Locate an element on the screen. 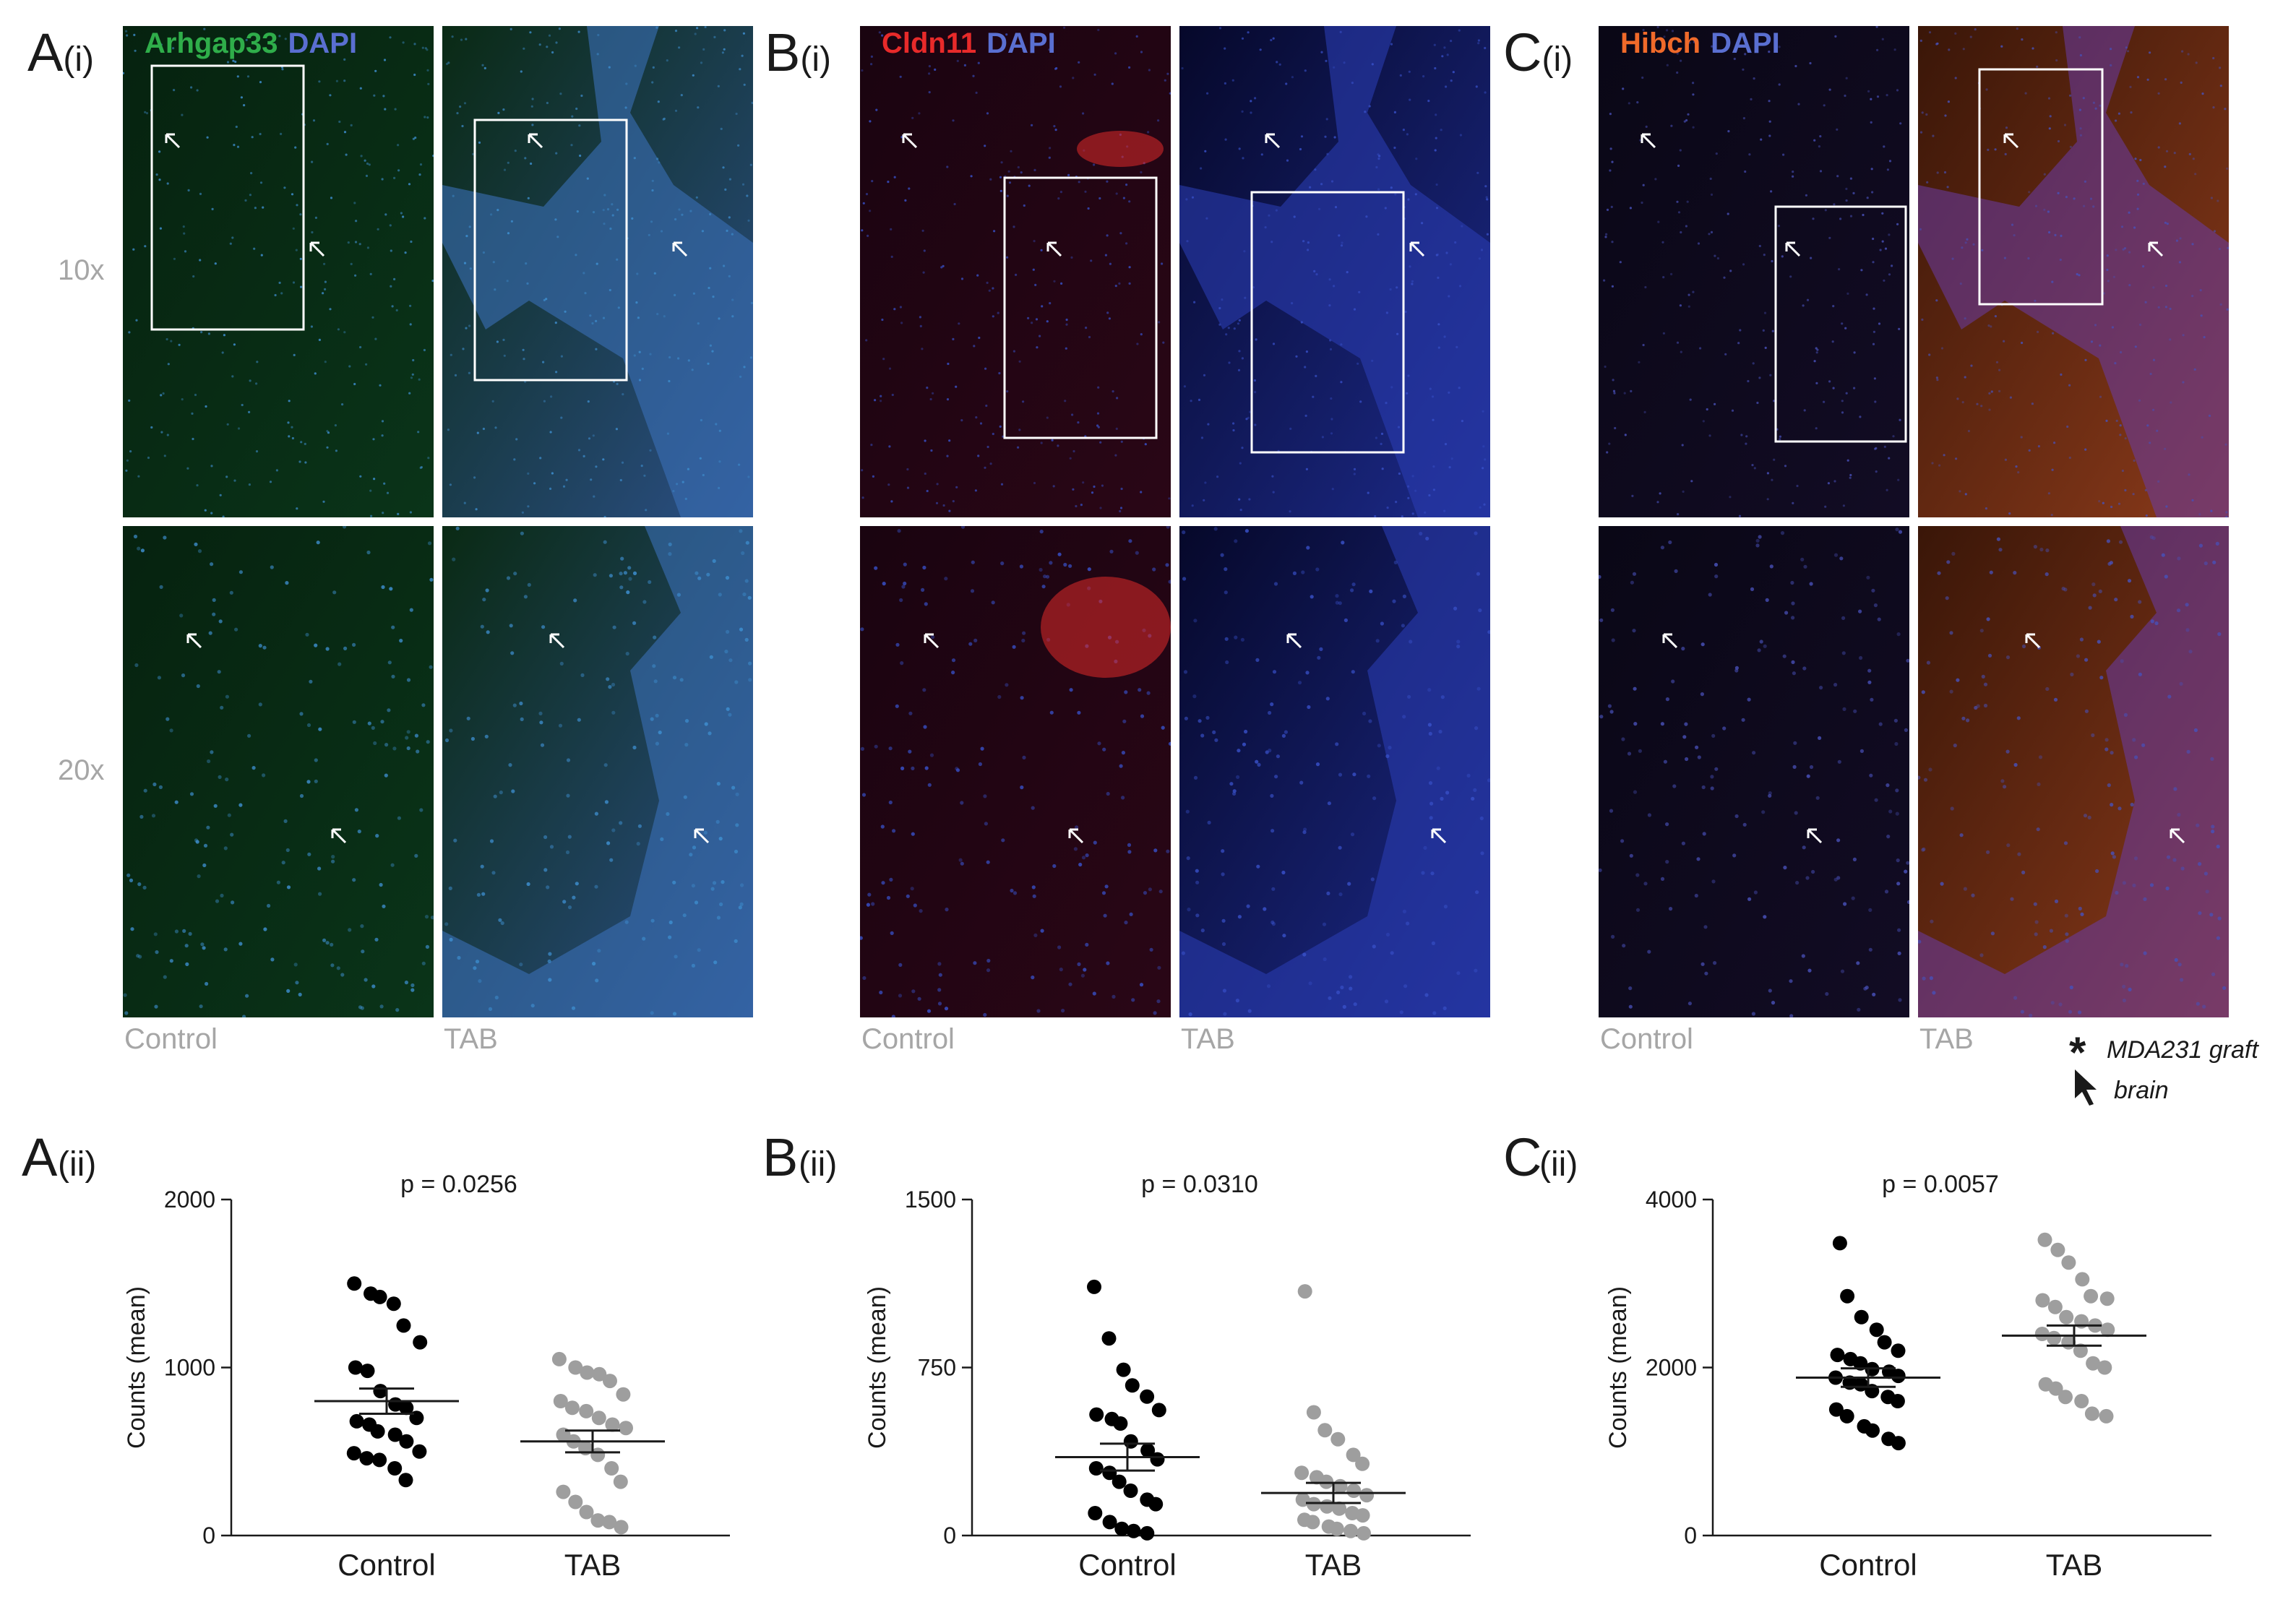  panel-letter: C(i) is located at coordinates (1538, 52).